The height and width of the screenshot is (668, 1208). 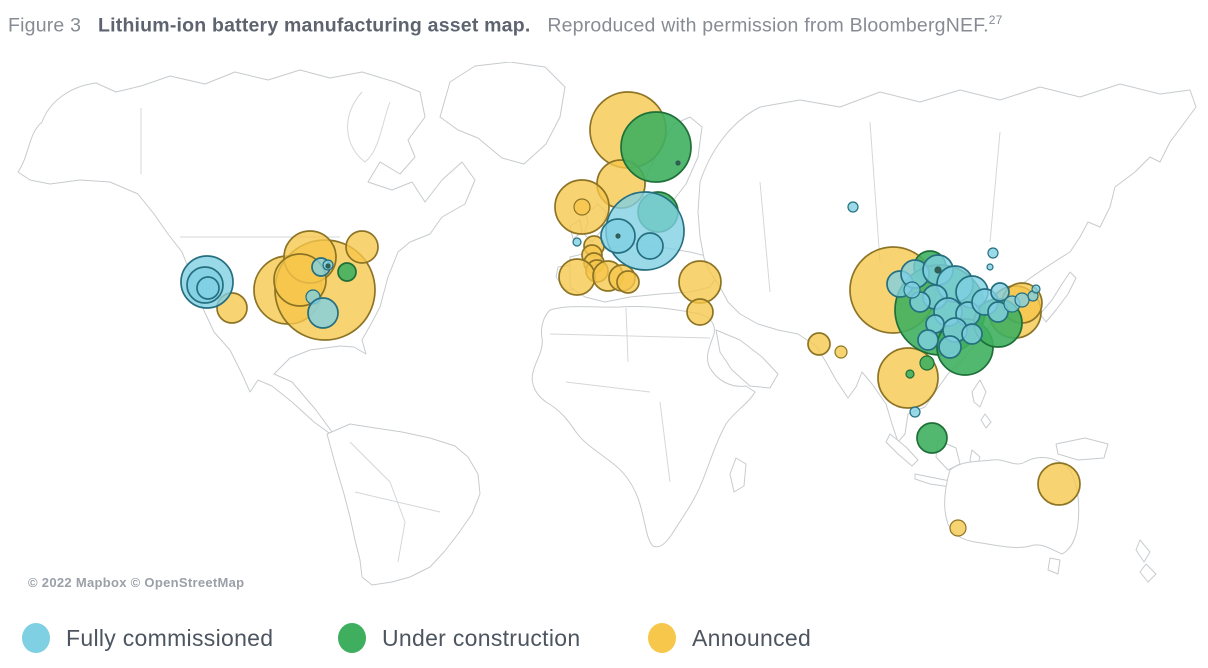 I want to click on under-construction-dot-icon, so click(x=352, y=638).